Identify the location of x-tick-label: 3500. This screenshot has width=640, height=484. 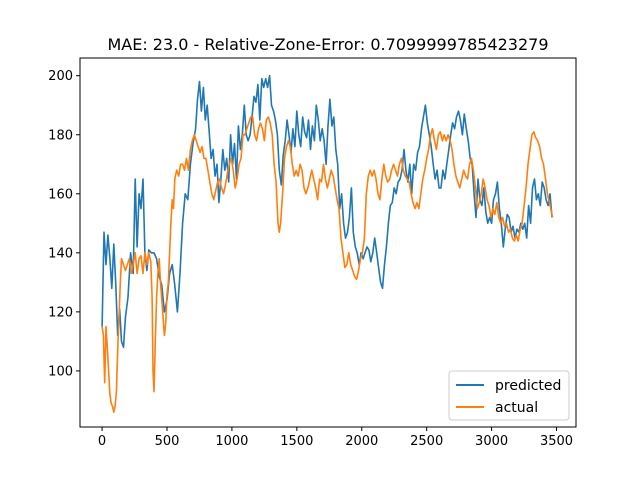
(556, 441).